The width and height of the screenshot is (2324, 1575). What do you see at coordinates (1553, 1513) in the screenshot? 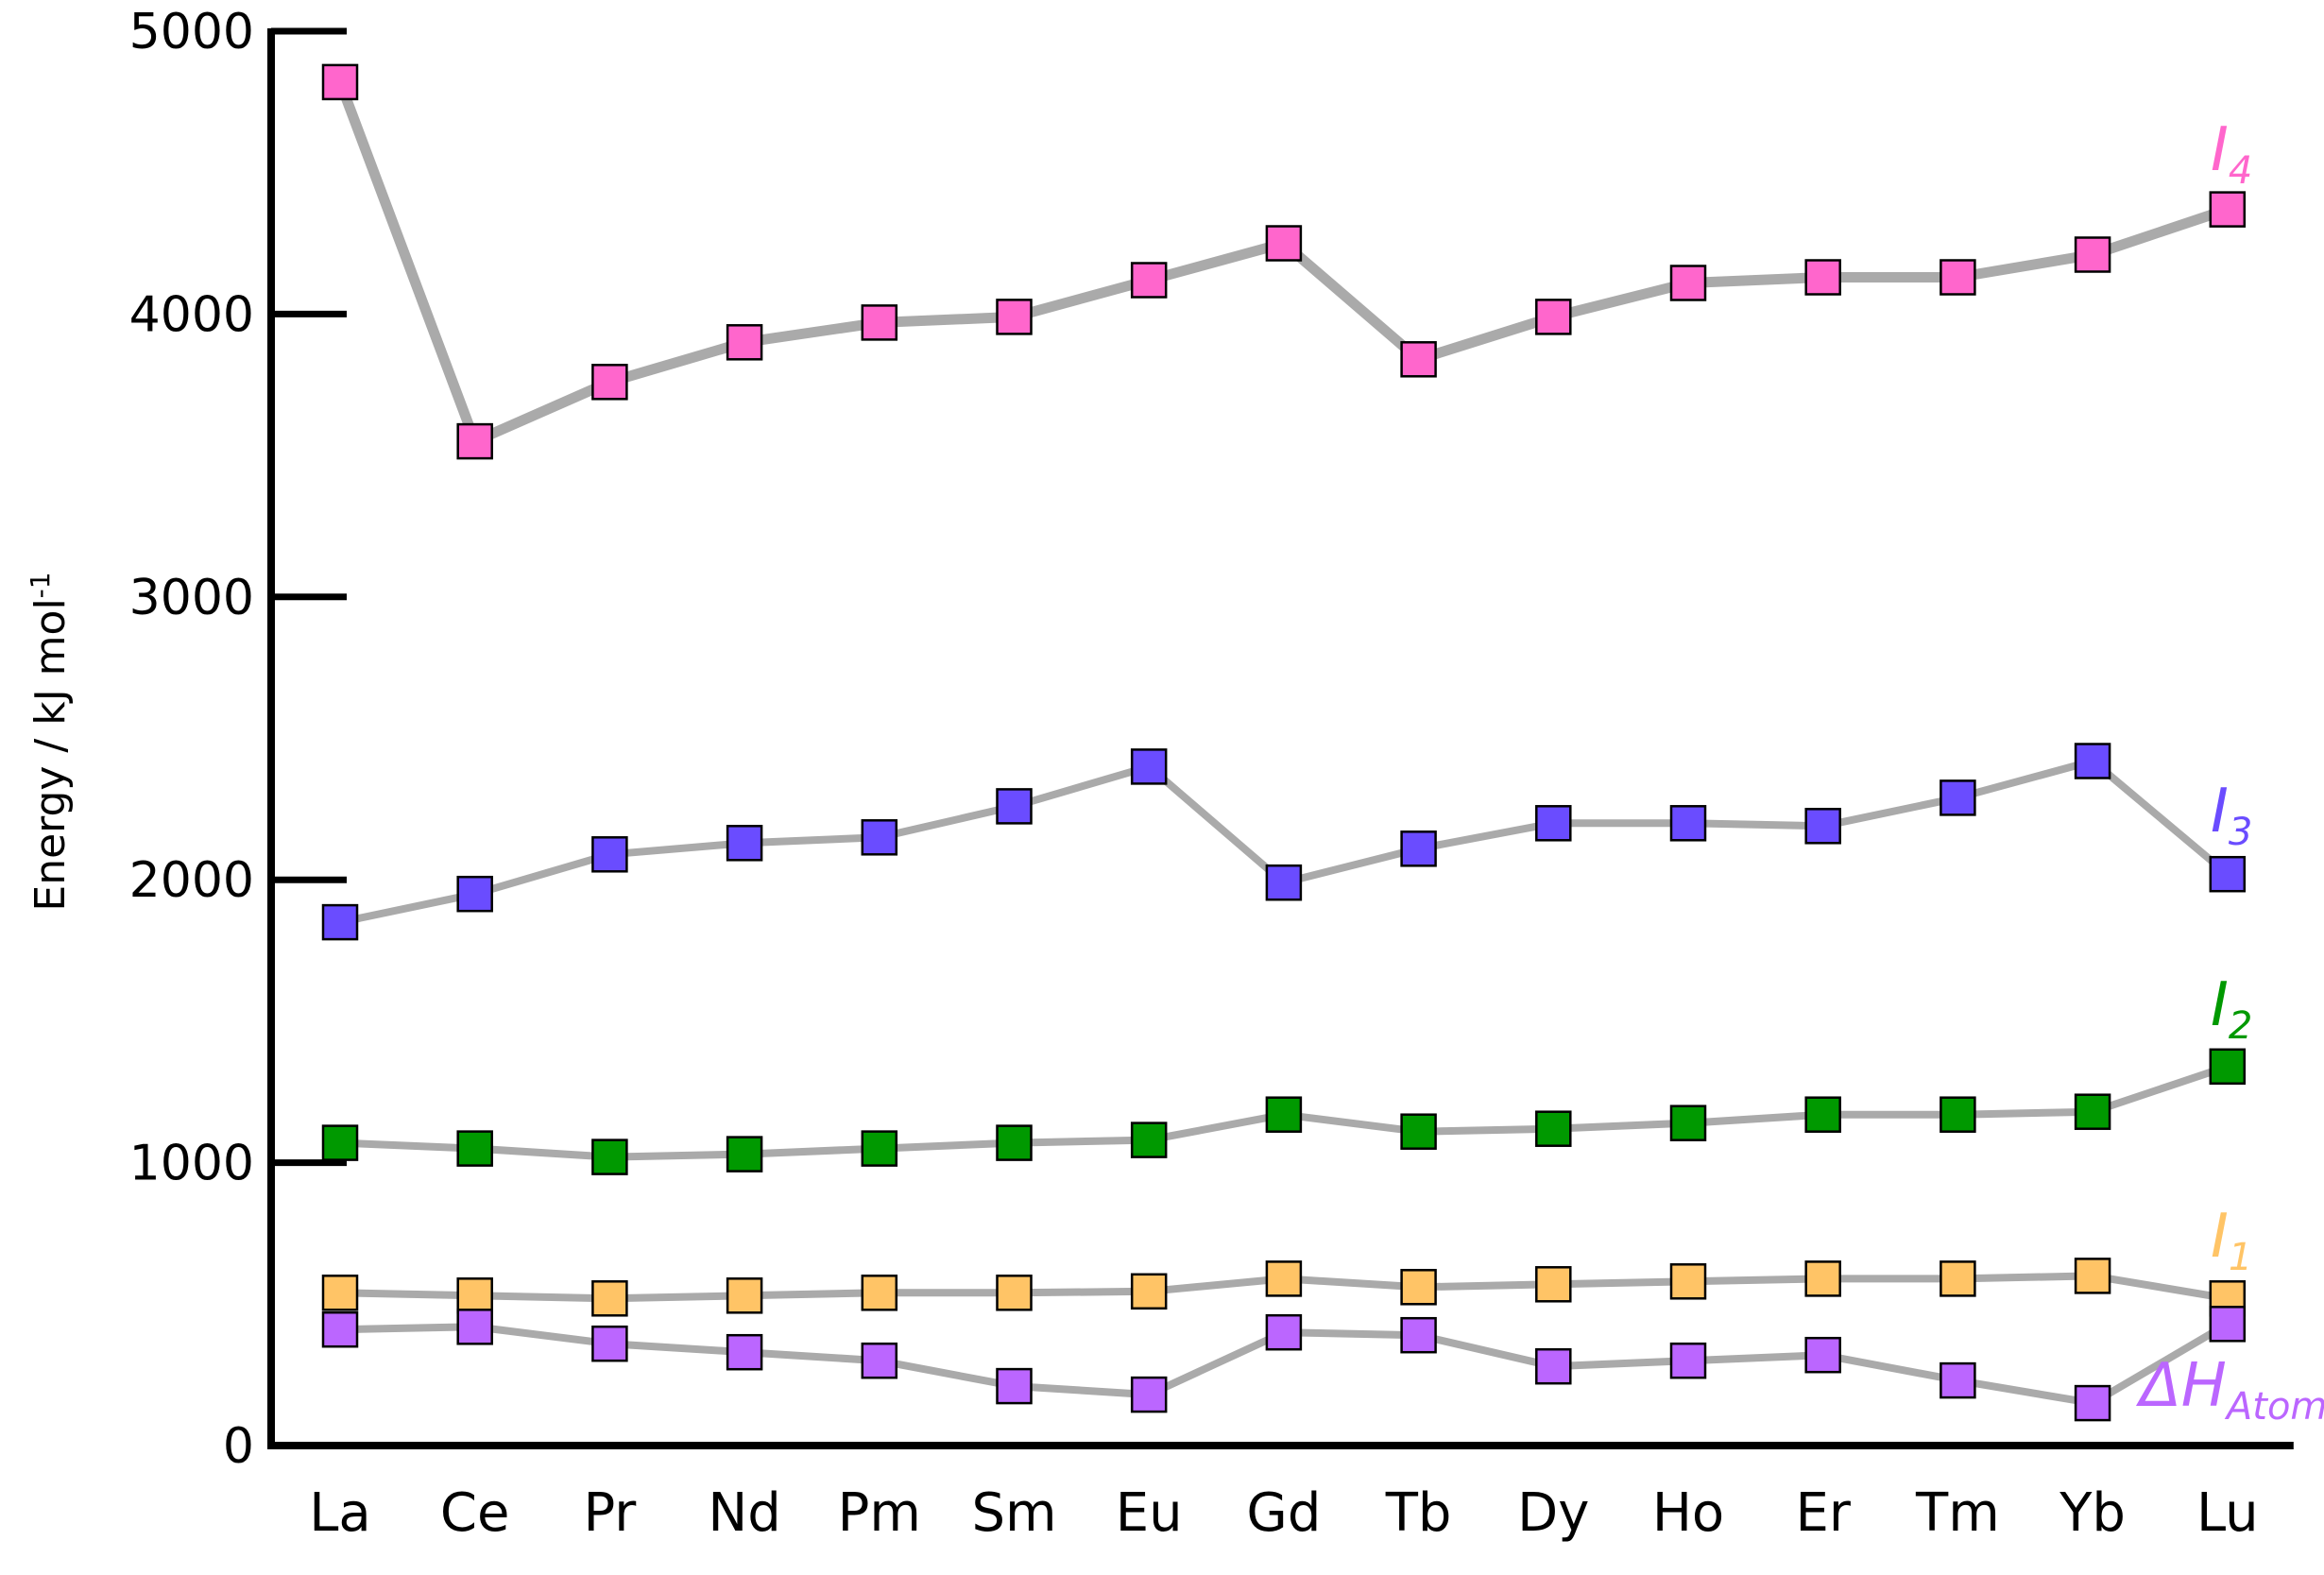
I see `x-tick-label: Dy` at bounding box center [1553, 1513].